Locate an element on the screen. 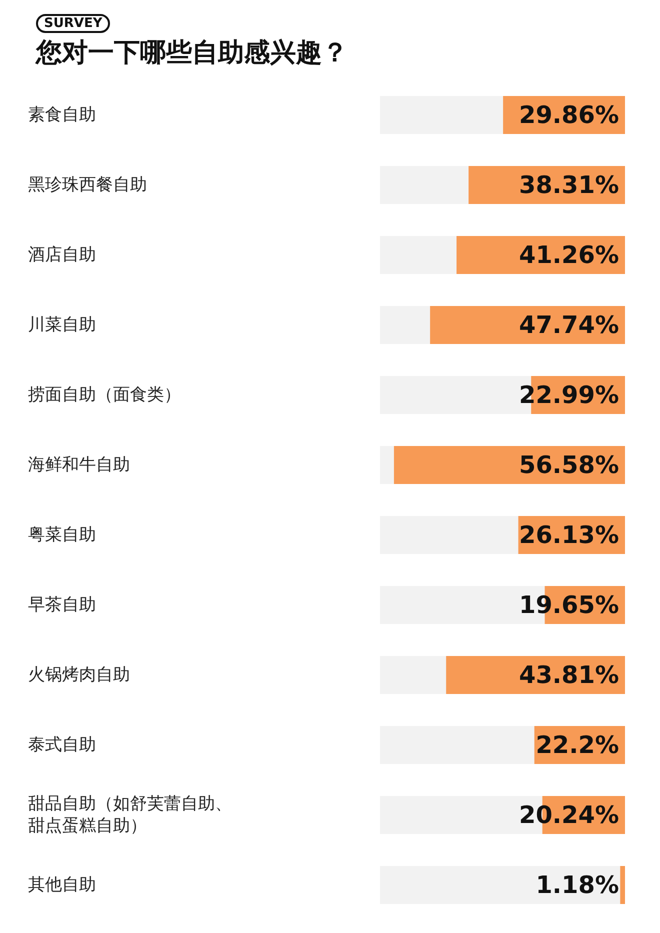  chart-title: 您对一下哪些自助感兴趣？ is located at coordinates (192, 53).